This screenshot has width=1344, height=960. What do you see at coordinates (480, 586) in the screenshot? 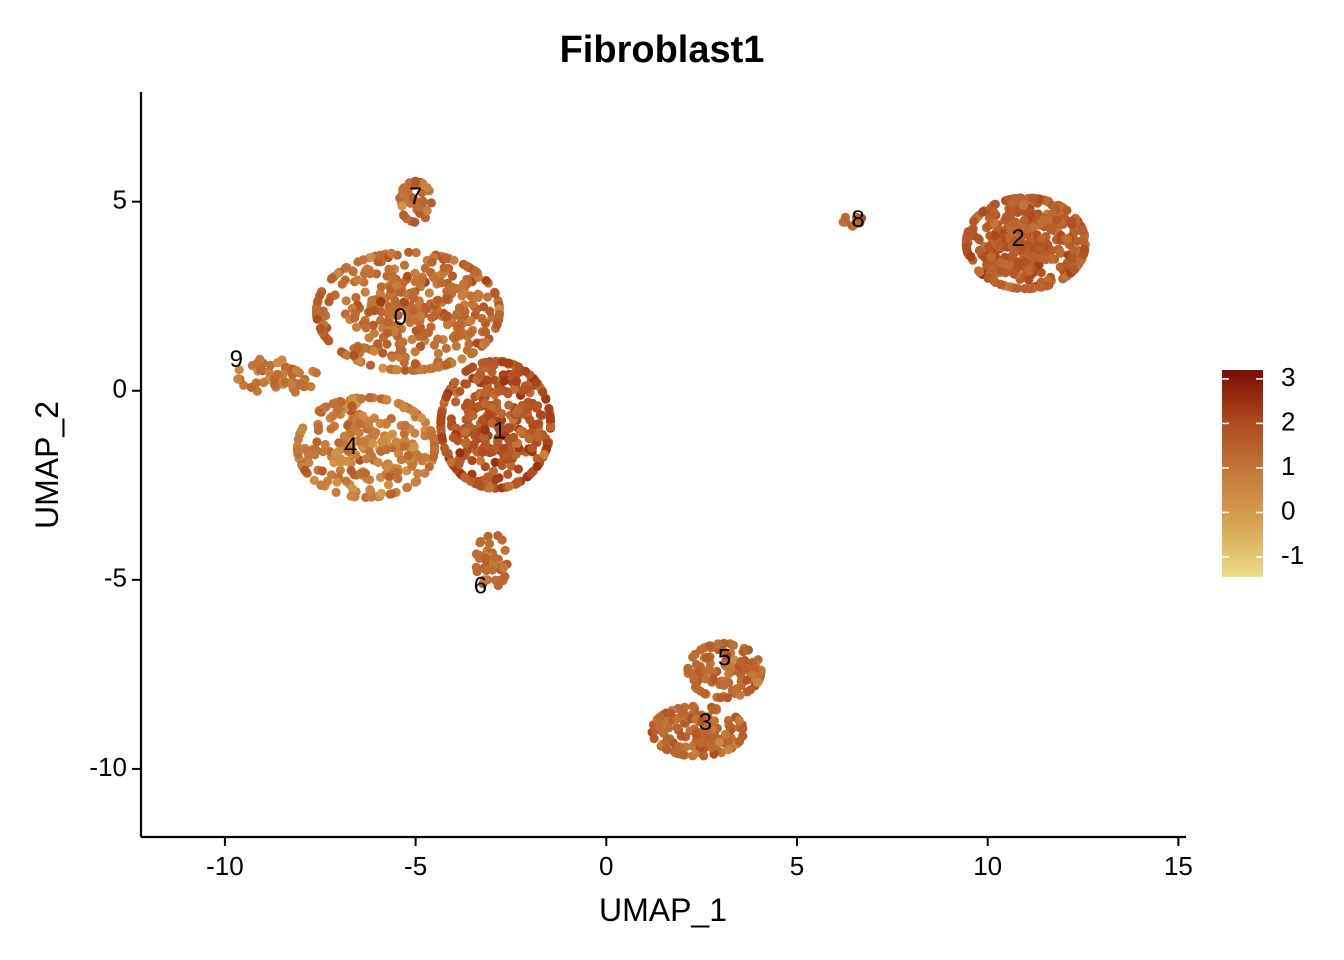
I see `cluster-label-6: 6` at bounding box center [480, 586].